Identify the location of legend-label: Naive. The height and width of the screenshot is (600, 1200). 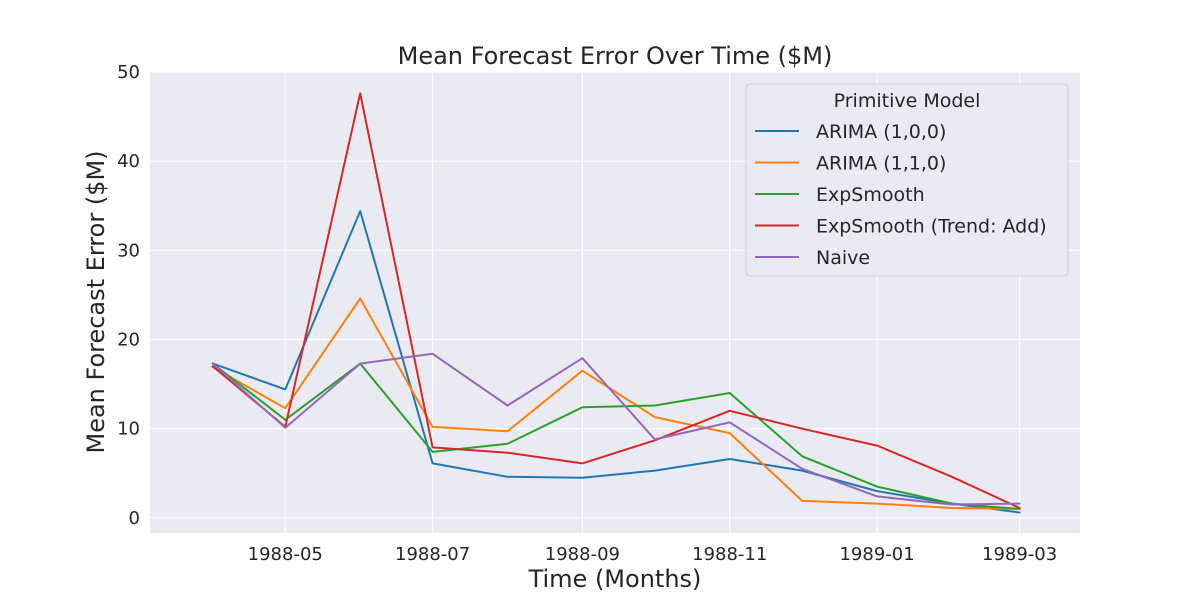
(843, 258).